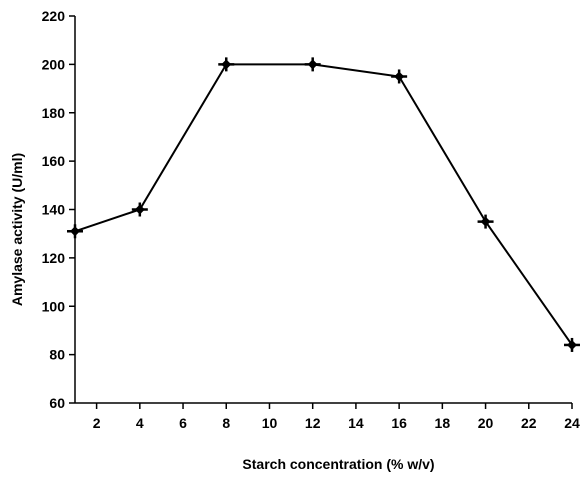 The height and width of the screenshot is (481, 588). Describe the element at coordinates (57, 403) in the screenshot. I see `y-tick-label: 60` at that location.